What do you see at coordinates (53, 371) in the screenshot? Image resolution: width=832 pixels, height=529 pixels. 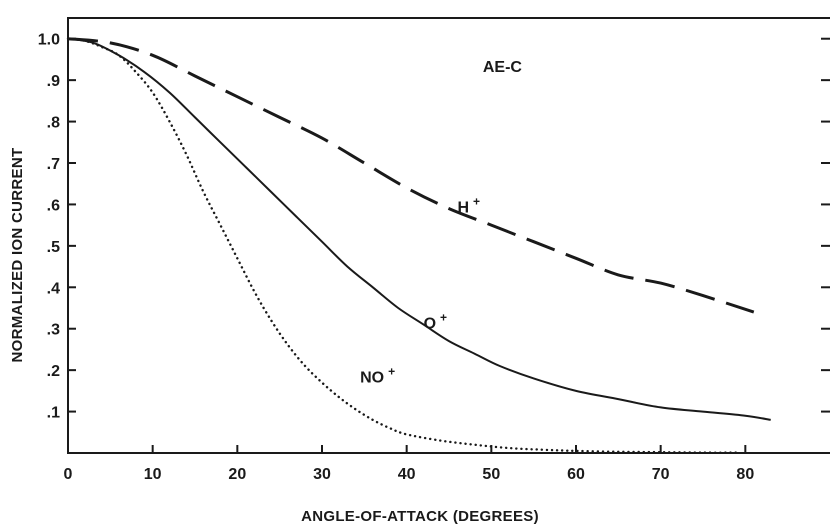 I see `y-tick-label: .2` at bounding box center [53, 371].